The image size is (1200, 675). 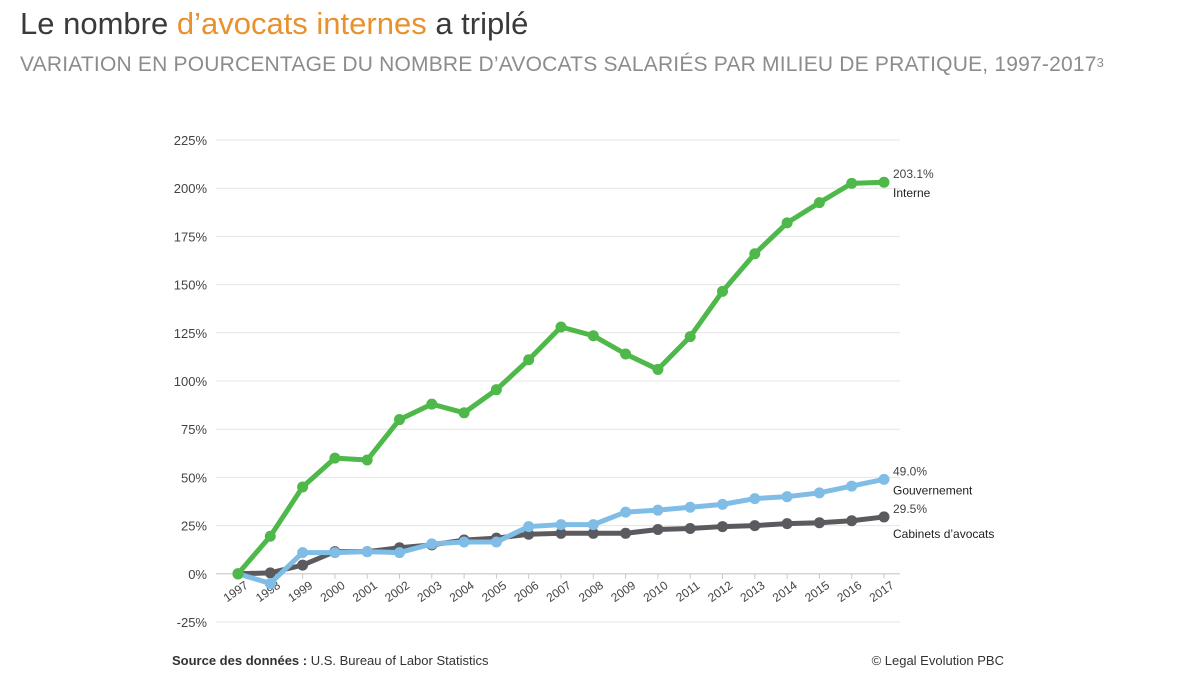 What do you see at coordinates (98, 23) in the screenshot?
I see `title-part-1: Le nombre` at bounding box center [98, 23].